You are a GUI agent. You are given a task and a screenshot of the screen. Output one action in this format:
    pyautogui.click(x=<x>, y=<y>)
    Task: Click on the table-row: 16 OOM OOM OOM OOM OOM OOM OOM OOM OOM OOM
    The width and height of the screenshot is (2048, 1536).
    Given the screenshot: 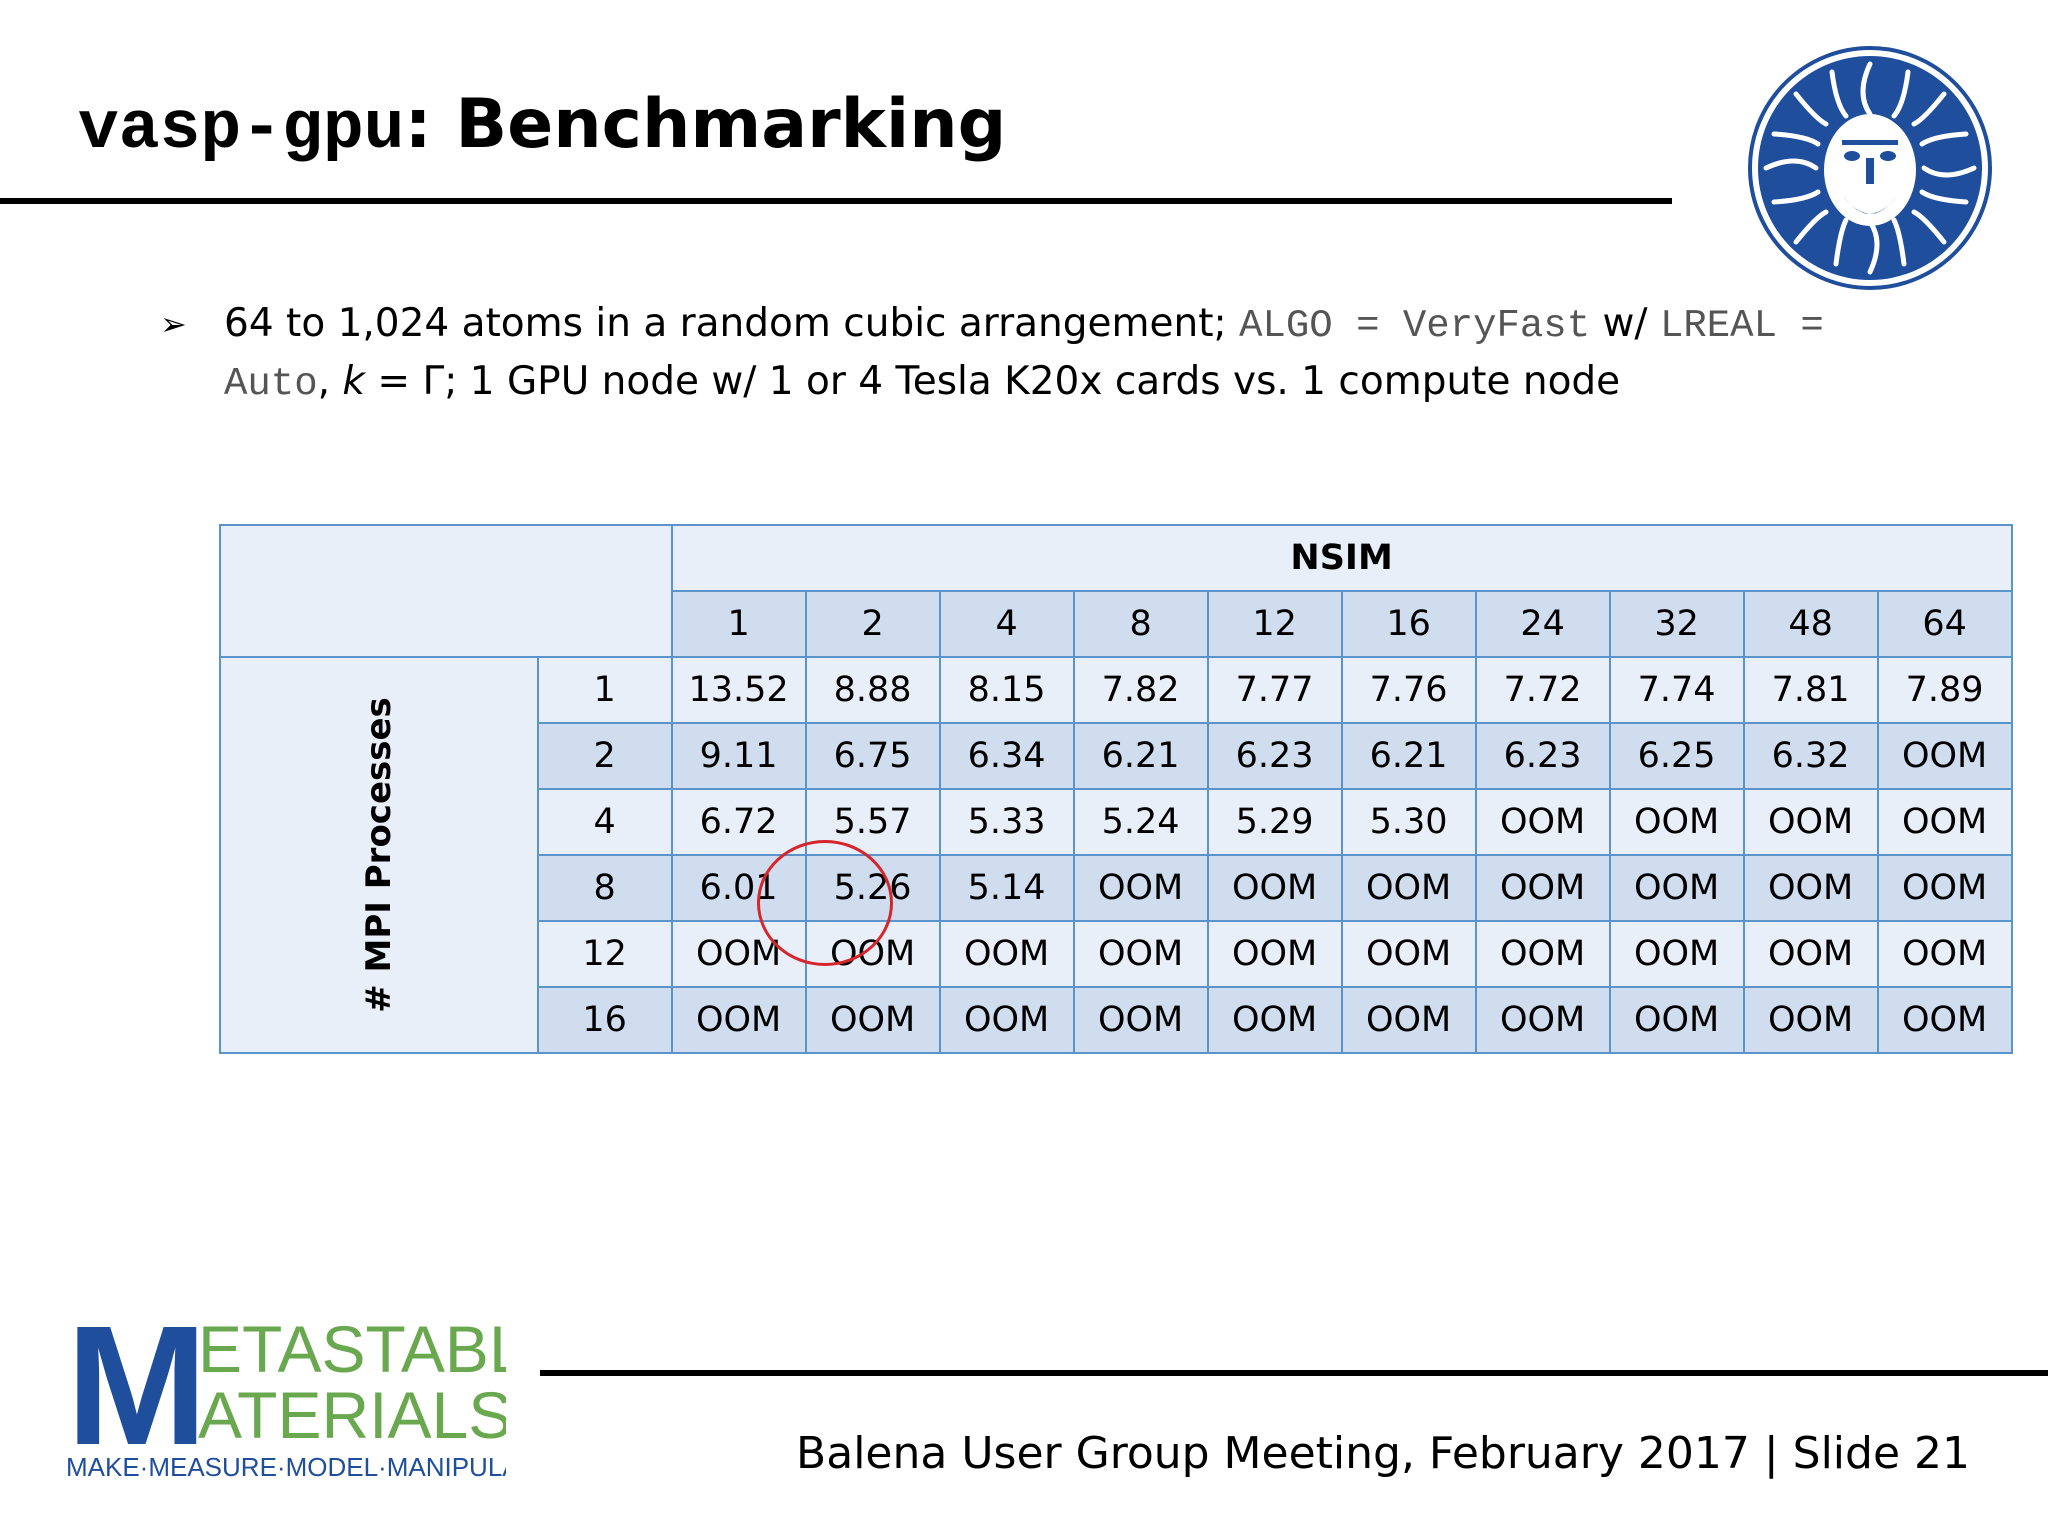 What is the action you would take?
    pyautogui.click(x=1116, y=1020)
    